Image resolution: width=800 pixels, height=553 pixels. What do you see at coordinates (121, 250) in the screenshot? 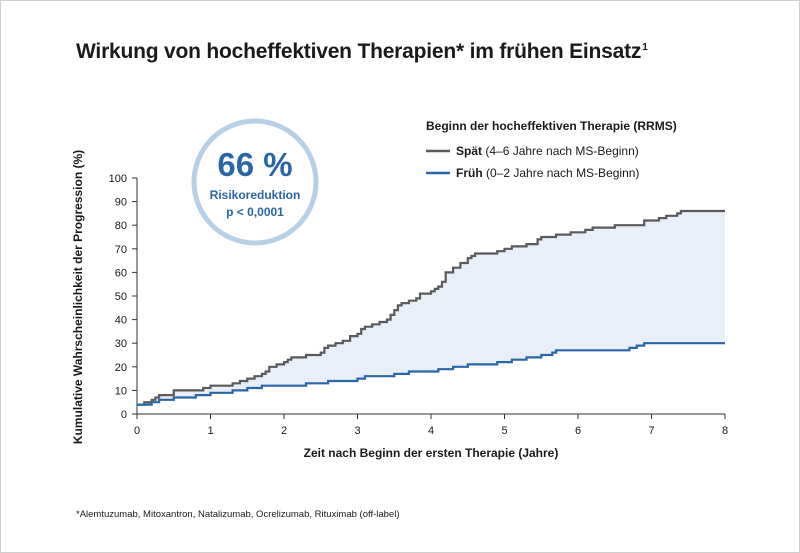
I see `y-tick-label: 70` at bounding box center [121, 250].